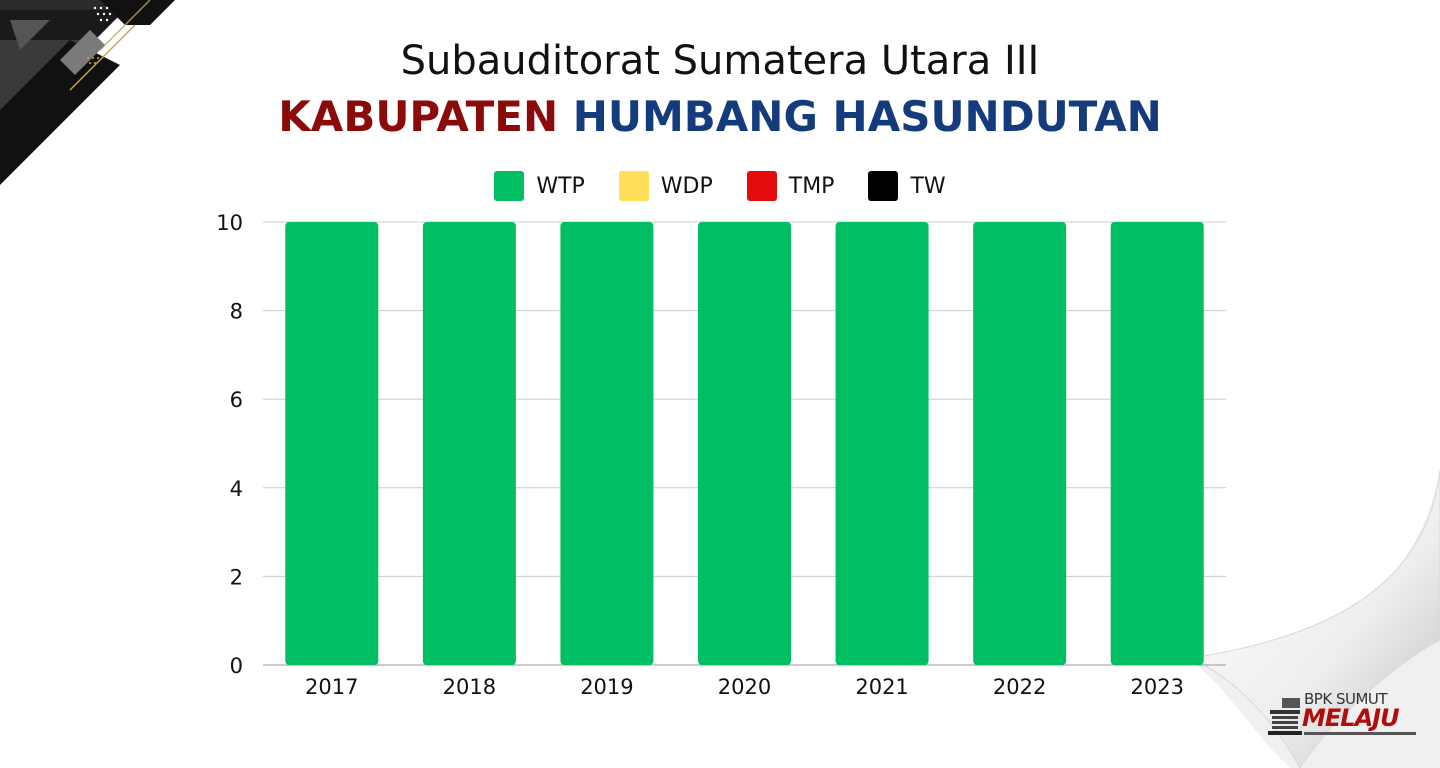  I want to click on bar-wtp-2018, so click(469, 443).